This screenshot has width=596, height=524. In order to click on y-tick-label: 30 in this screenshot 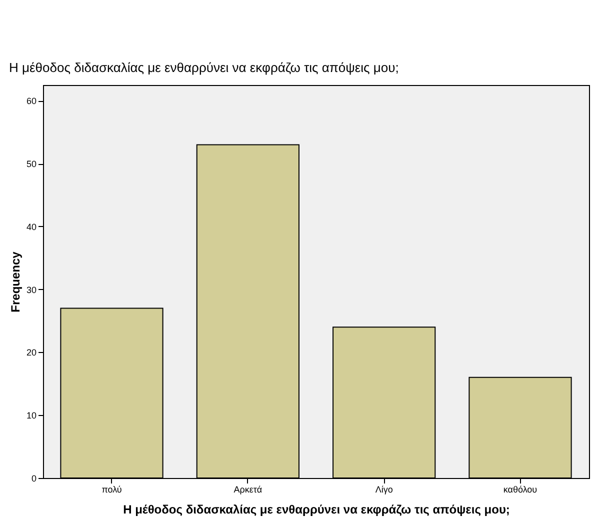, I will do `click(31, 289)`.